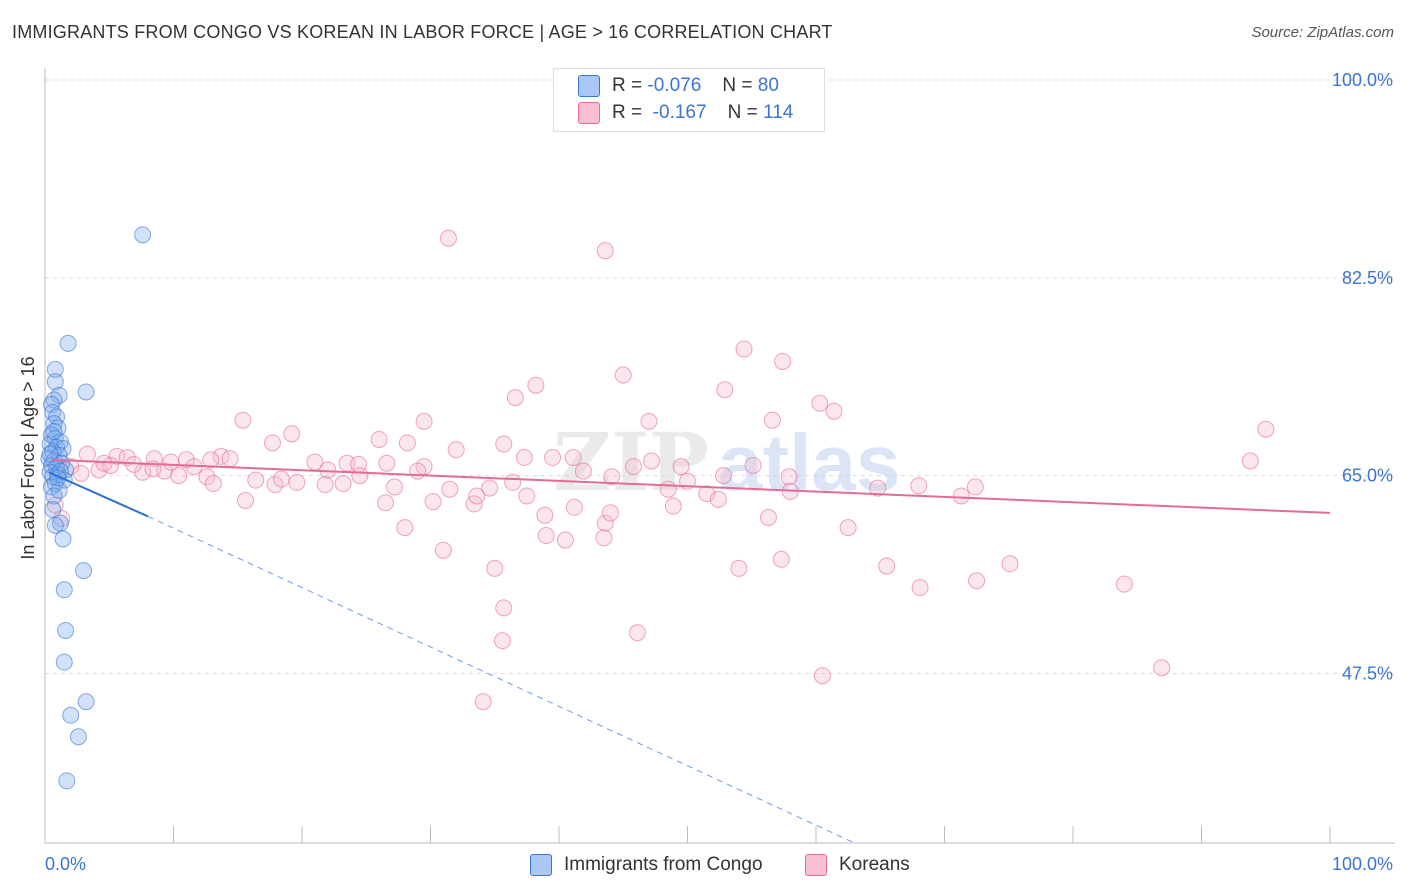 This screenshot has width=1406, height=892. What do you see at coordinates (674, 85) in the screenshot?
I see `legend-r-value: -0.076` at bounding box center [674, 85].